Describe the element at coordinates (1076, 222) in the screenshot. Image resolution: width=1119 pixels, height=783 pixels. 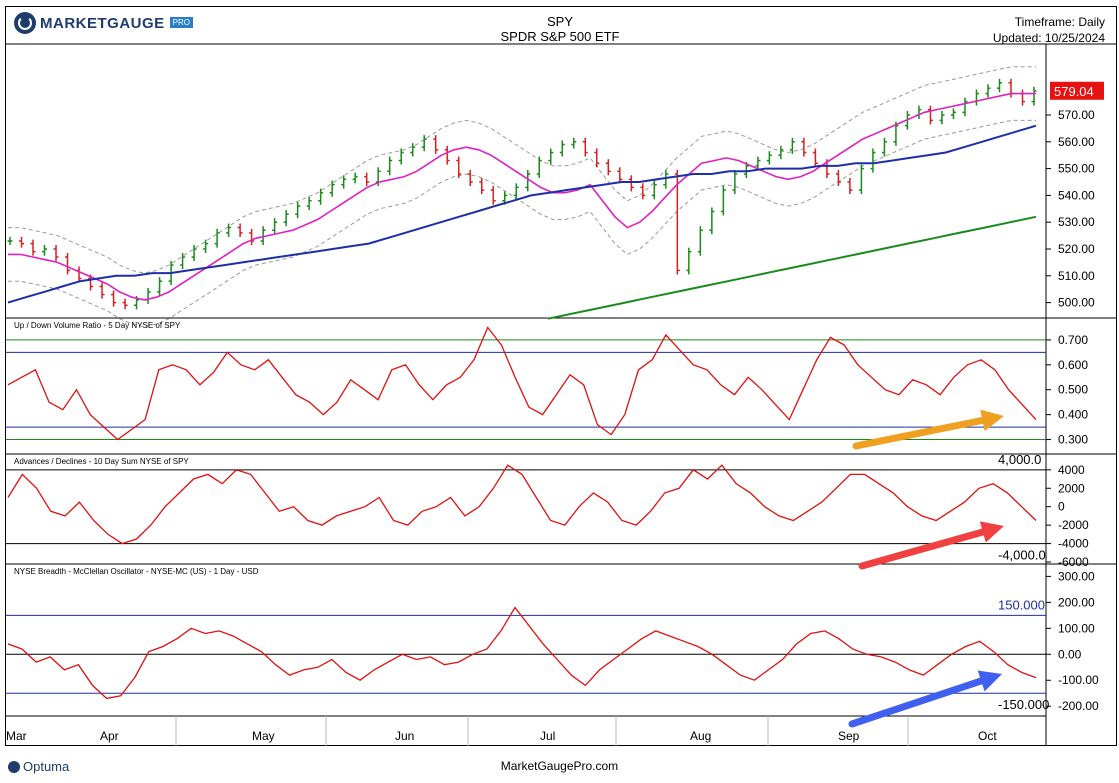
I see `price-tick-label: 530.00` at that location.